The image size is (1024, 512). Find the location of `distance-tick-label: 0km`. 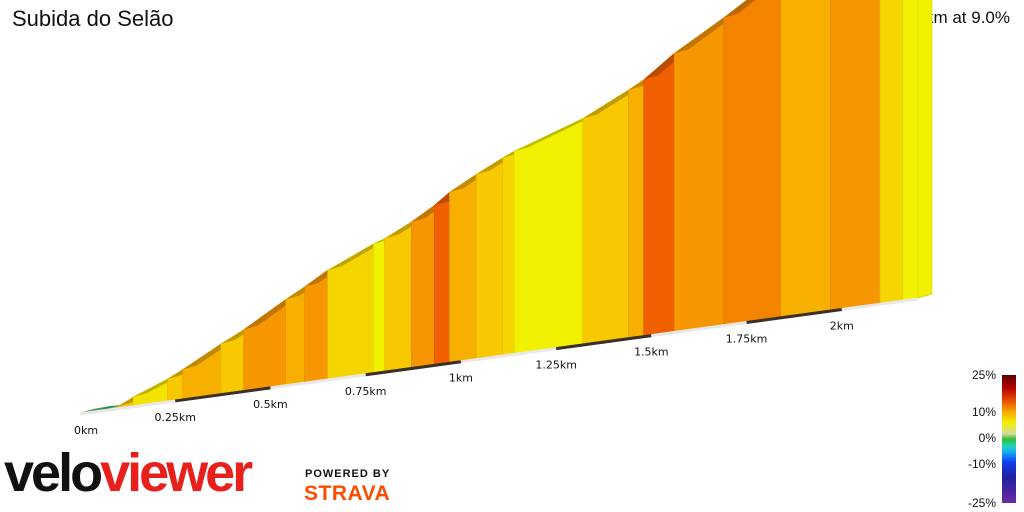

distance-tick-label: 0km is located at coordinates (86, 430).